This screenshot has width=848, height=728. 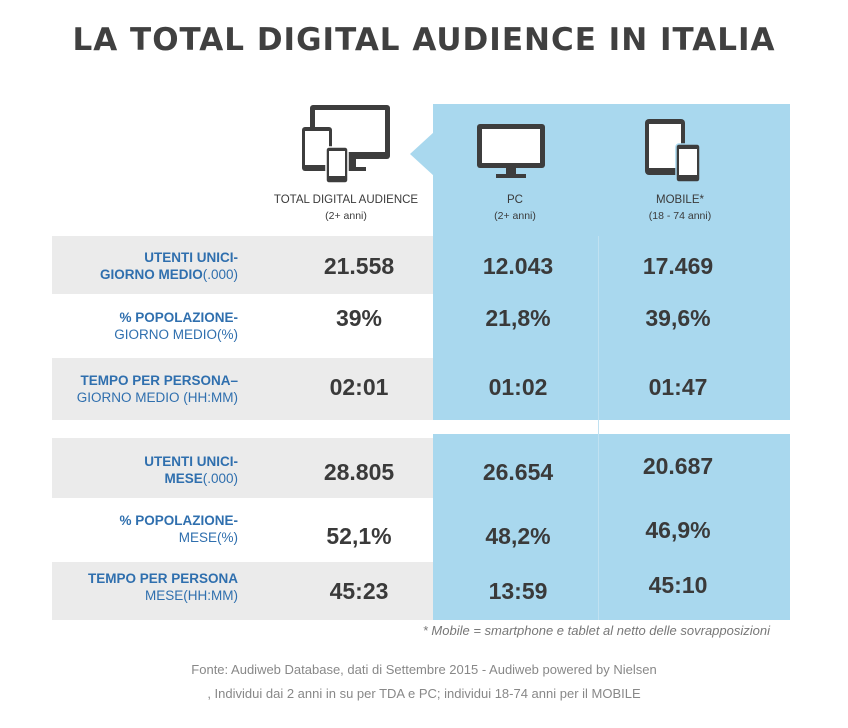 I want to click on section-divider, so click(x=611, y=427).